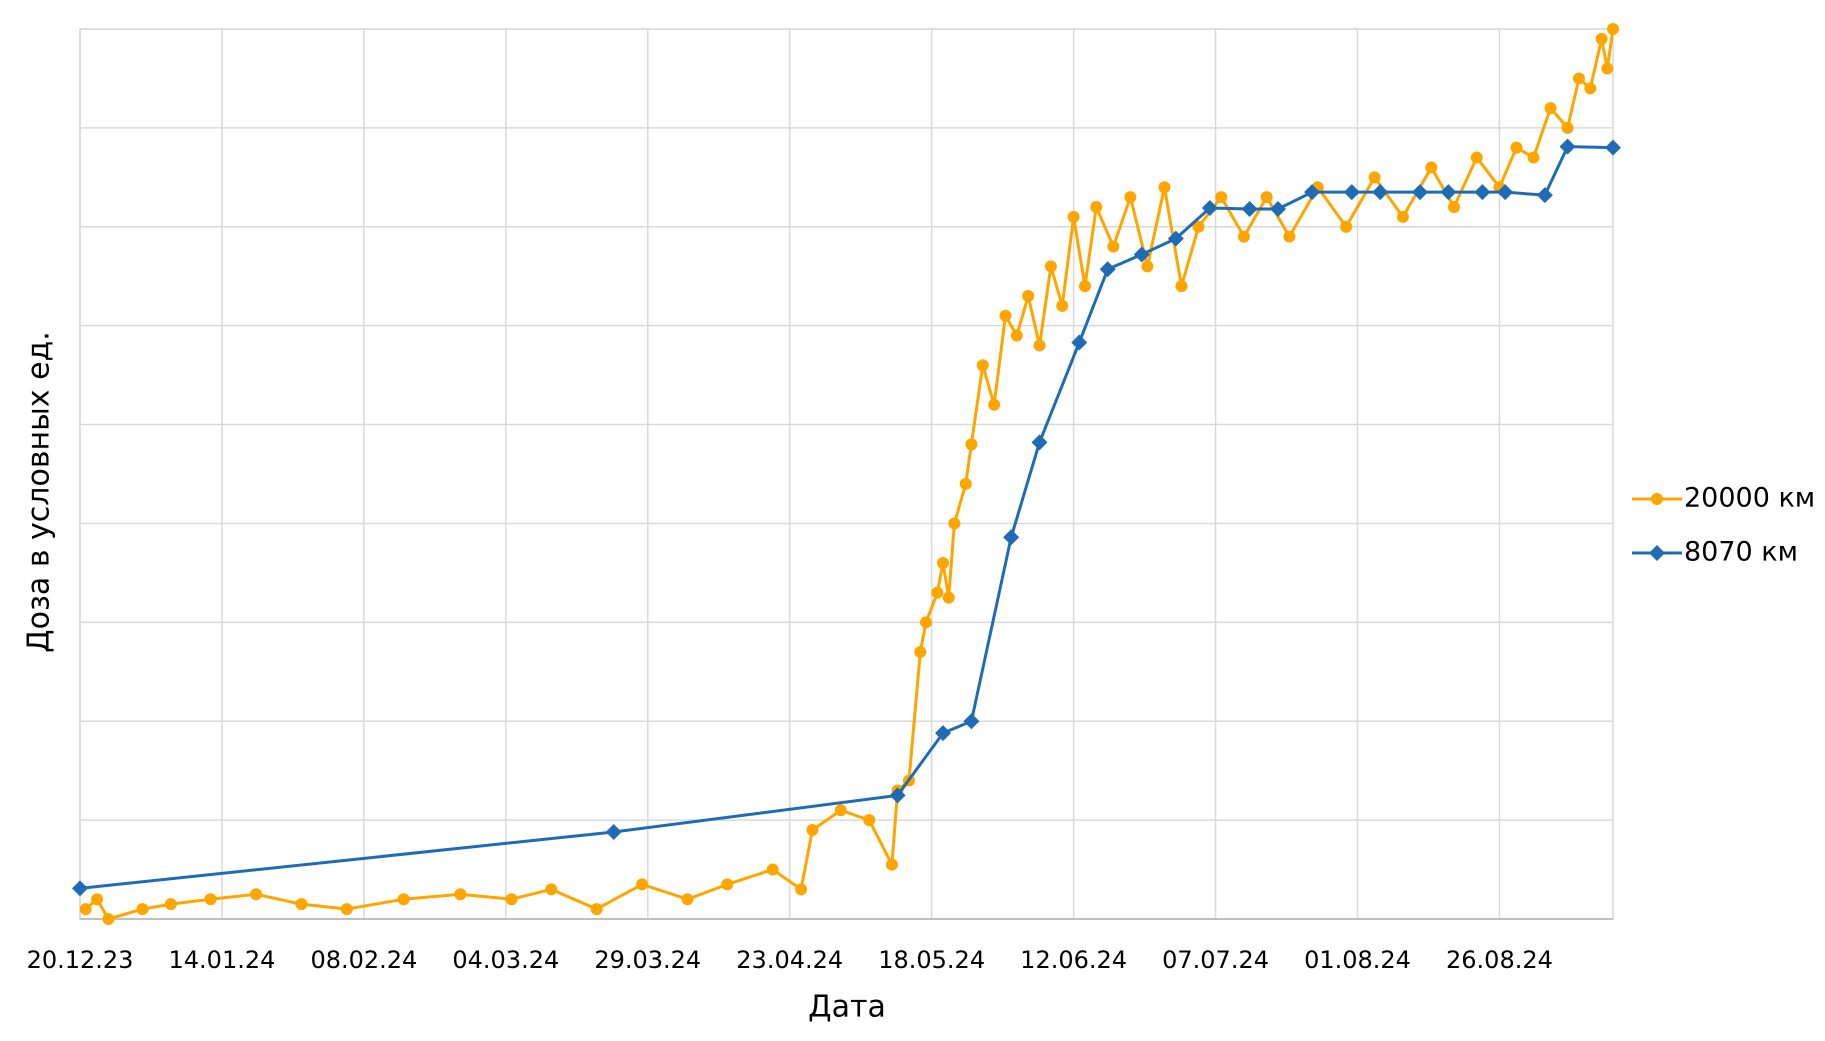  I want to click on x-tick-label: 04.03.24, so click(505, 960).